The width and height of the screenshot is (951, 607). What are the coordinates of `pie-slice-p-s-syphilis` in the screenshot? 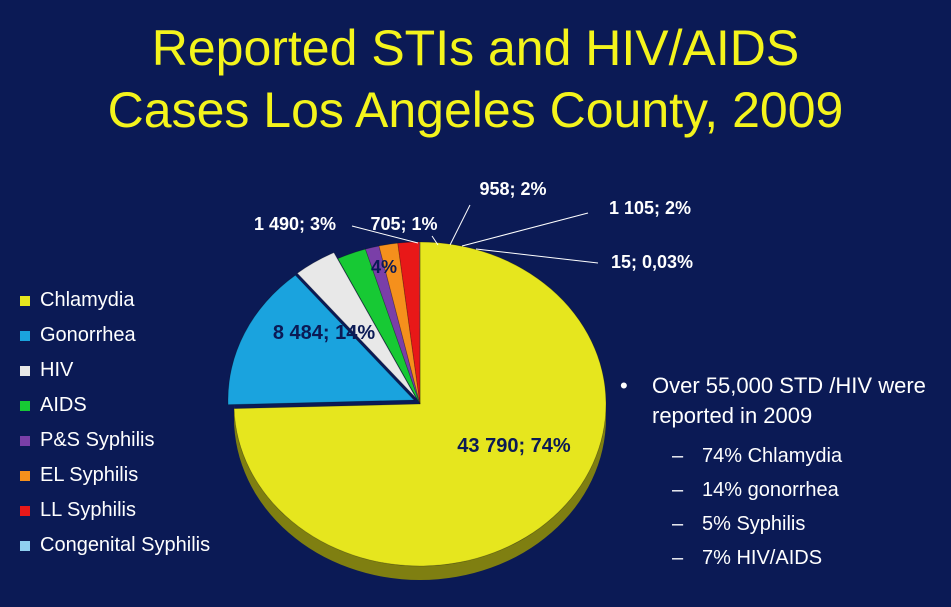 It's located at (392, 325).